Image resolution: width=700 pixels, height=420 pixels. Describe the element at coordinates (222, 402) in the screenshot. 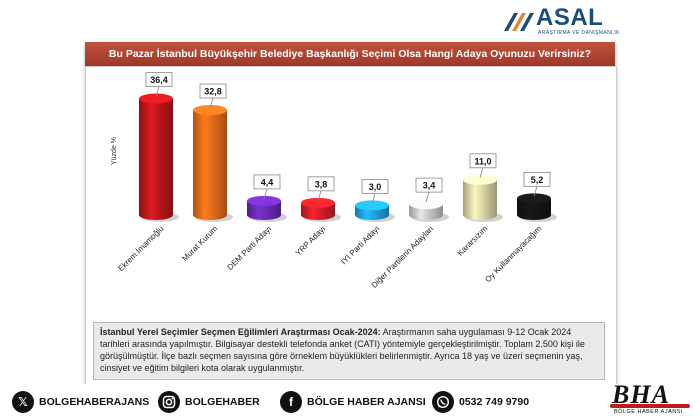

I see `footer-instagram-handle: BOLGEHABER` at that location.